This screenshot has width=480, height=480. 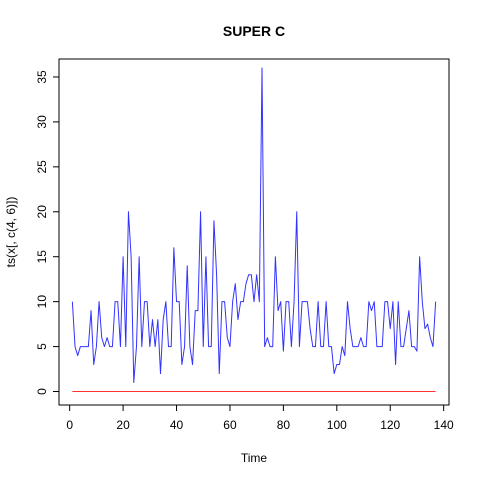 I want to click on y-axis-label: ts(x[, c(4, 6)]), so click(x=11, y=232).